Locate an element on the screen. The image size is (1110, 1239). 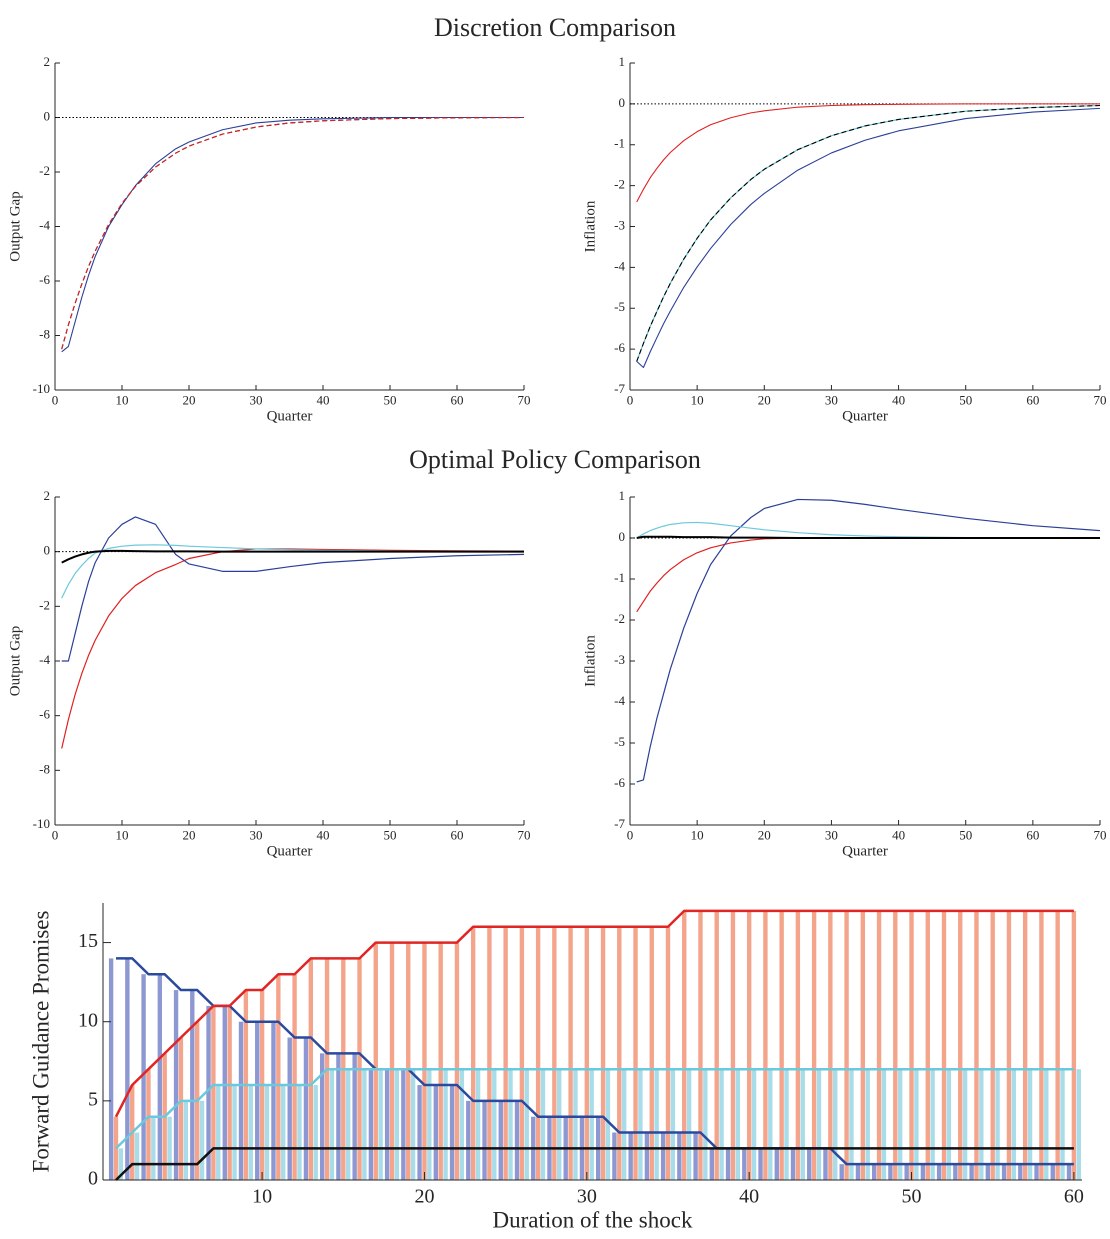
y-tick-label: -1 is located at coordinates (619, 143).